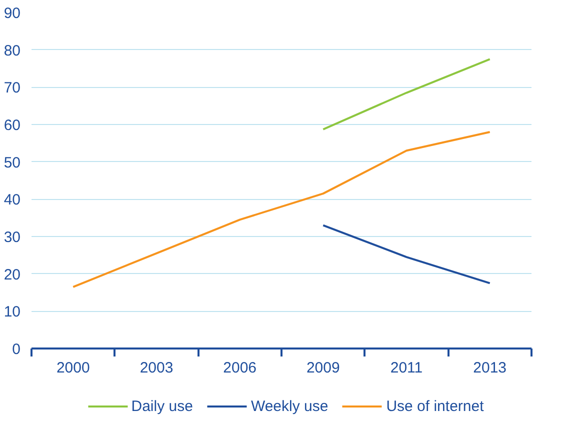 The image size is (568, 441). What do you see at coordinates (12, 200) in the screenshot?
I see `y-tick-label: 40` at bounding box center [12, 200].